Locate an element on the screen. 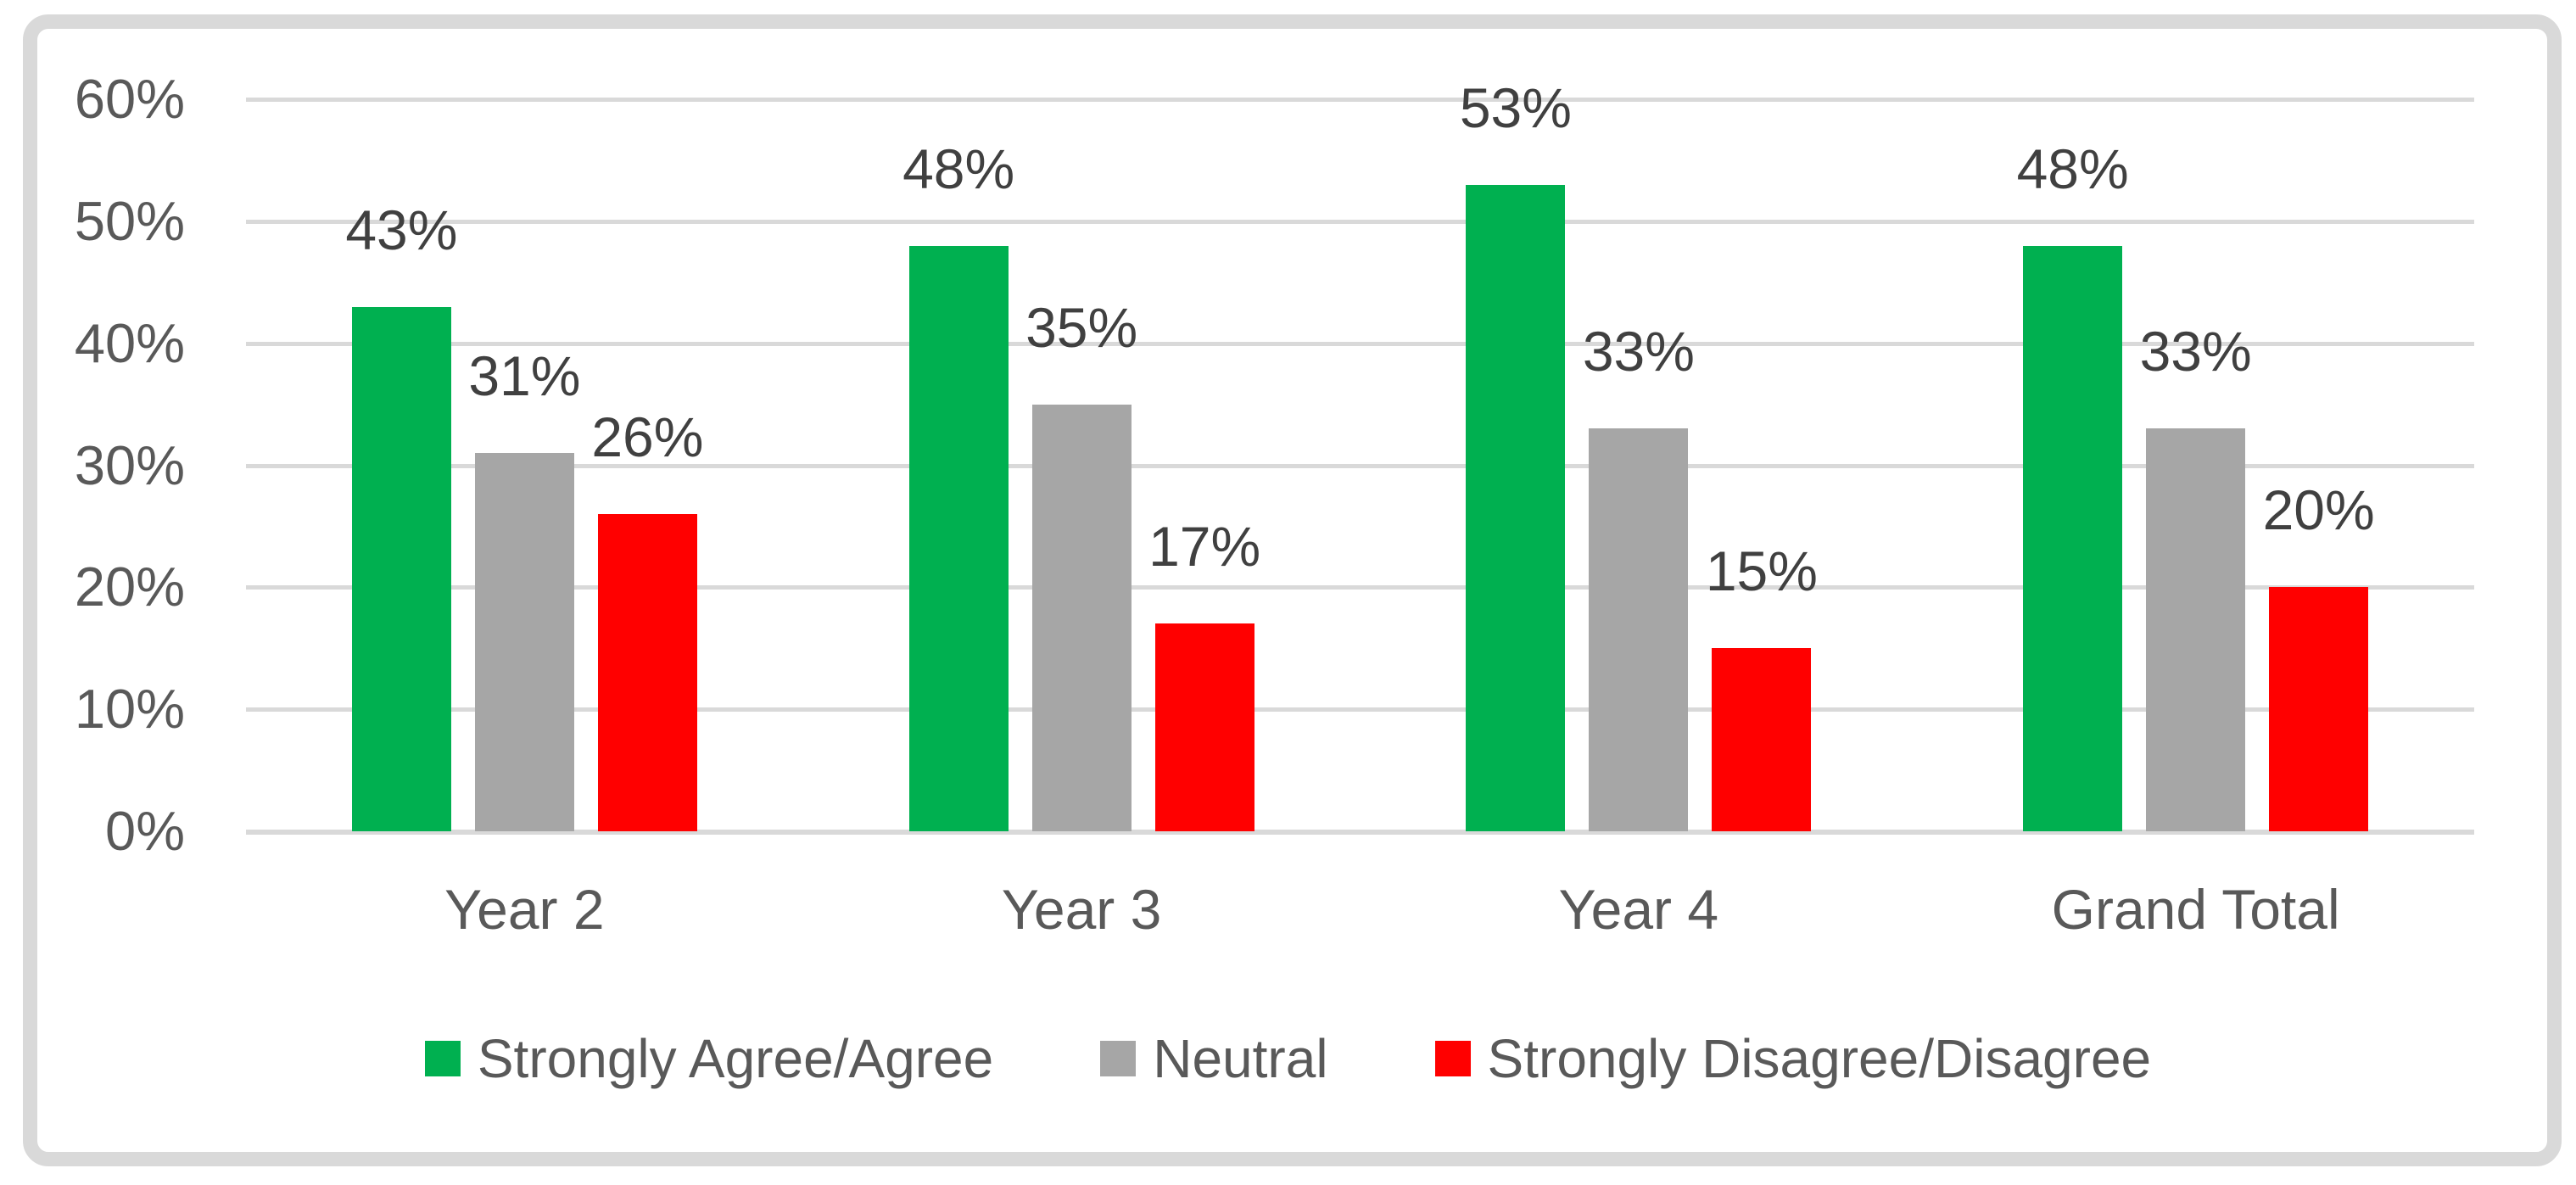 This screenshot has width=2576, height=1185. bar-year-3-neutral is located at coordinates (1081, 617).